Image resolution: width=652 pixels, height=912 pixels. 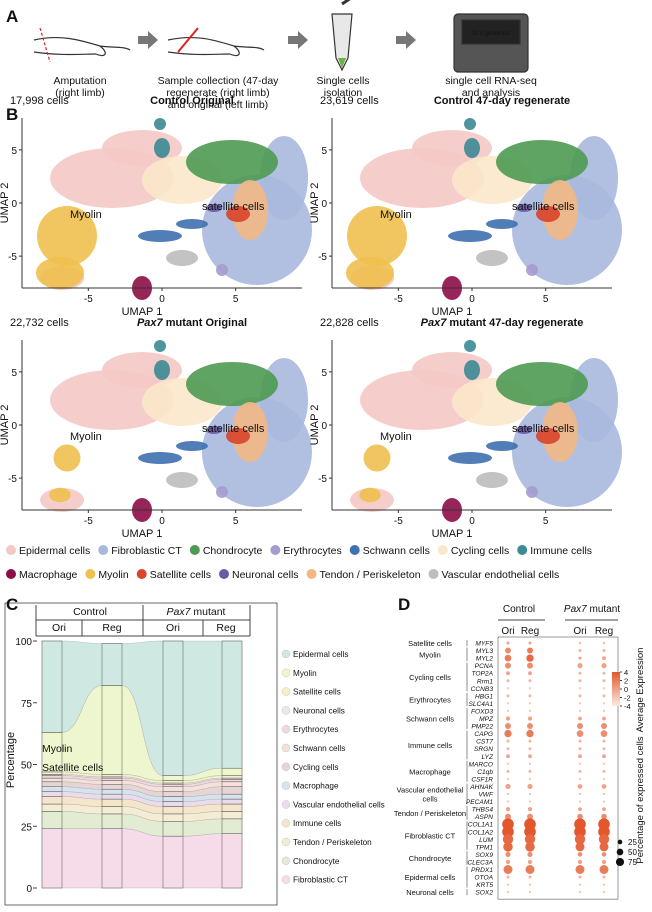 I want to click on size-tick-label: 75, so click(x=632, y=862).